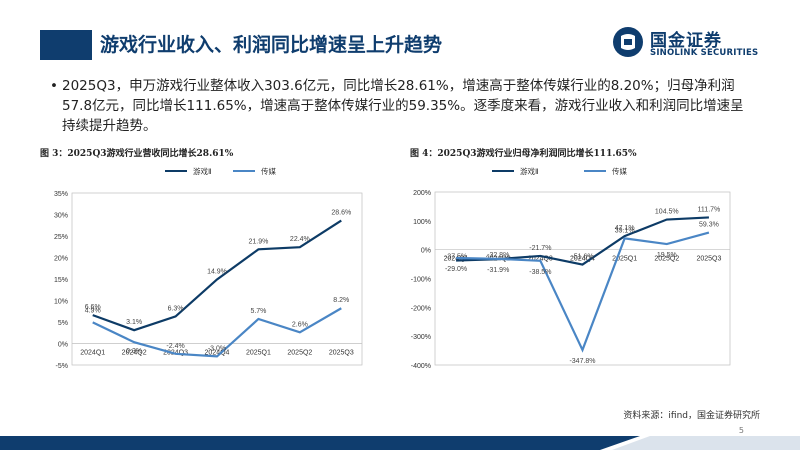  Describe the element at coordinates (217, 271) in the screenshot. I see `data-label: 14.9%` at that location.